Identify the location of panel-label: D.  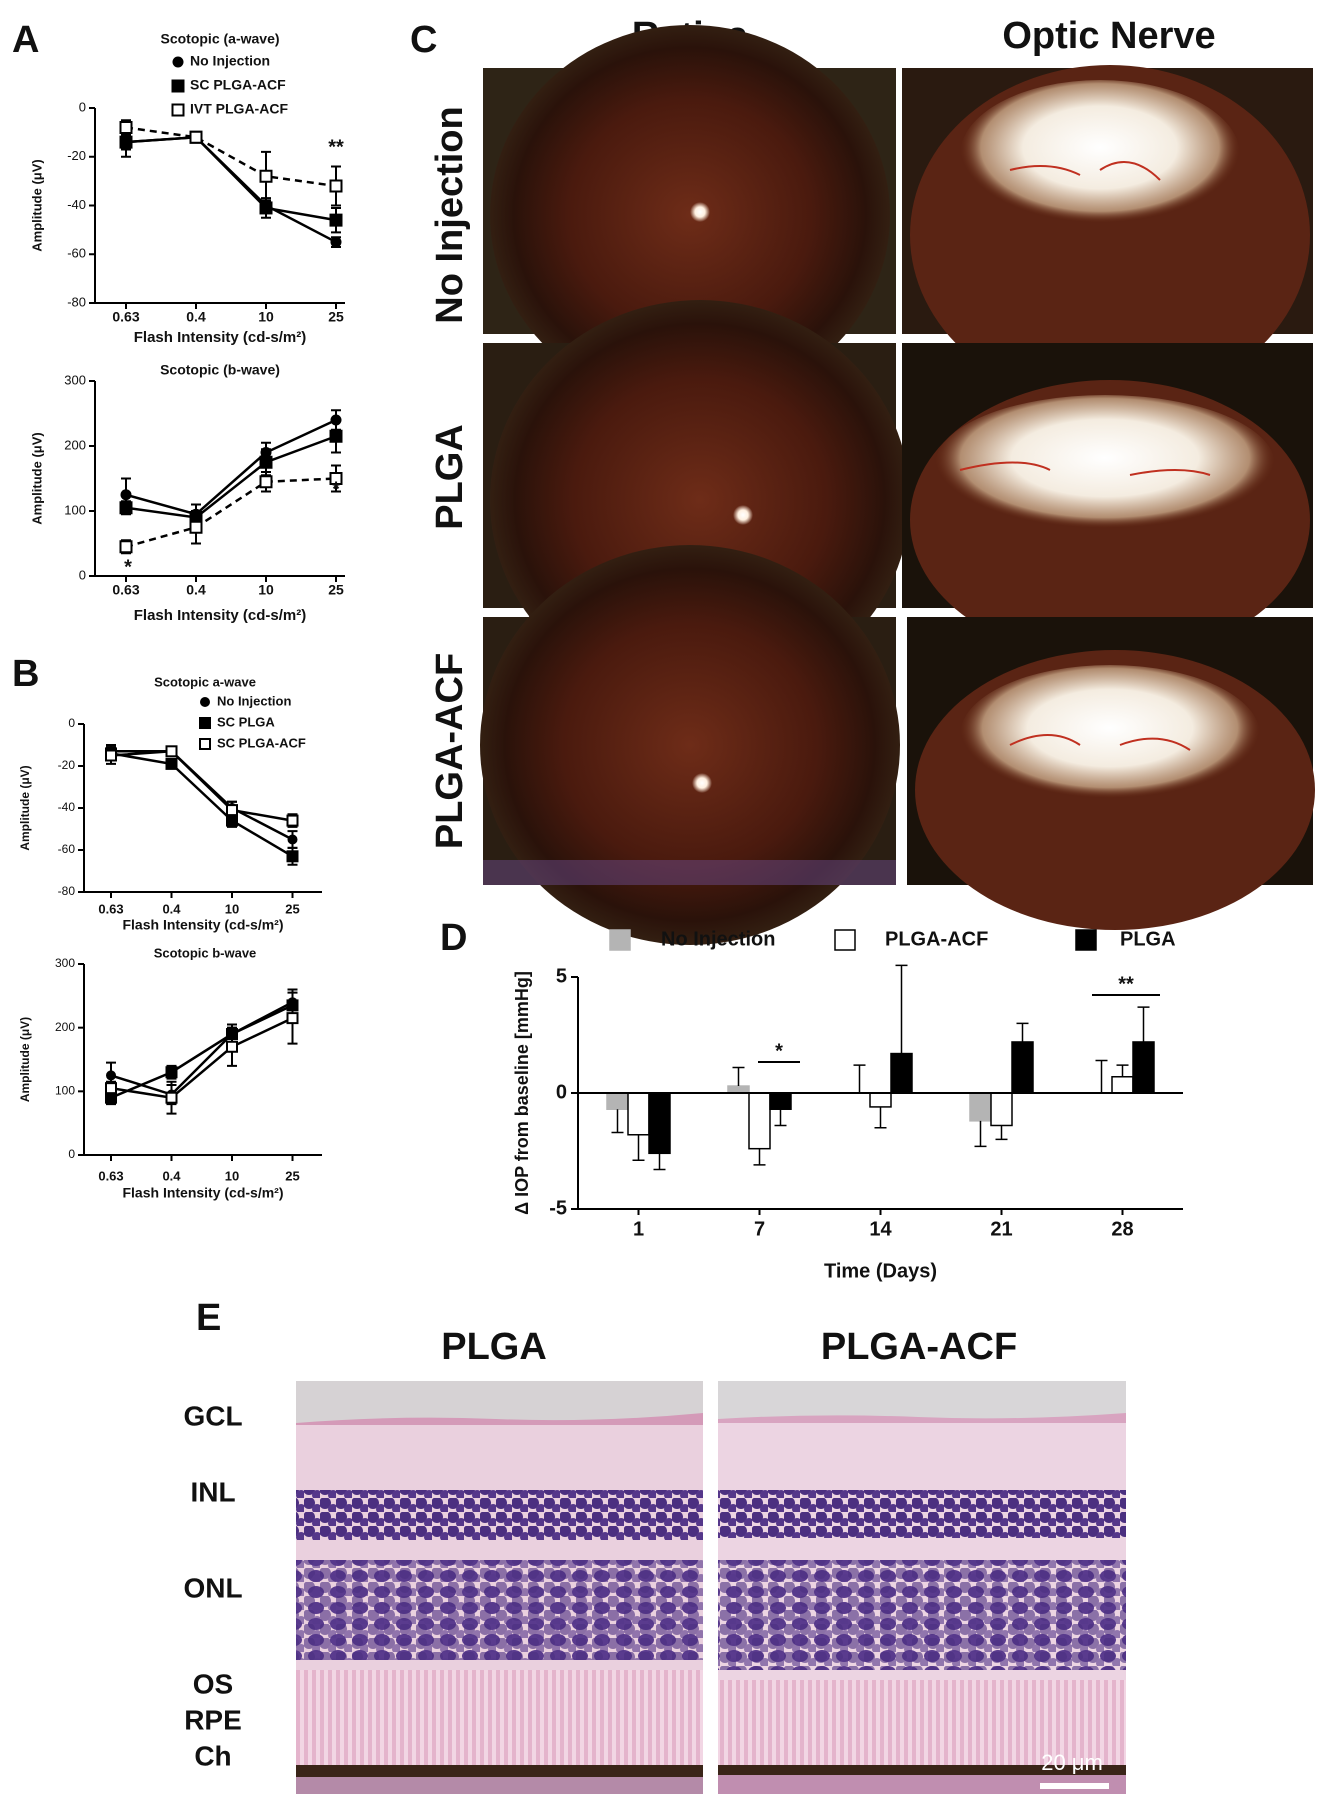
(453, 938).